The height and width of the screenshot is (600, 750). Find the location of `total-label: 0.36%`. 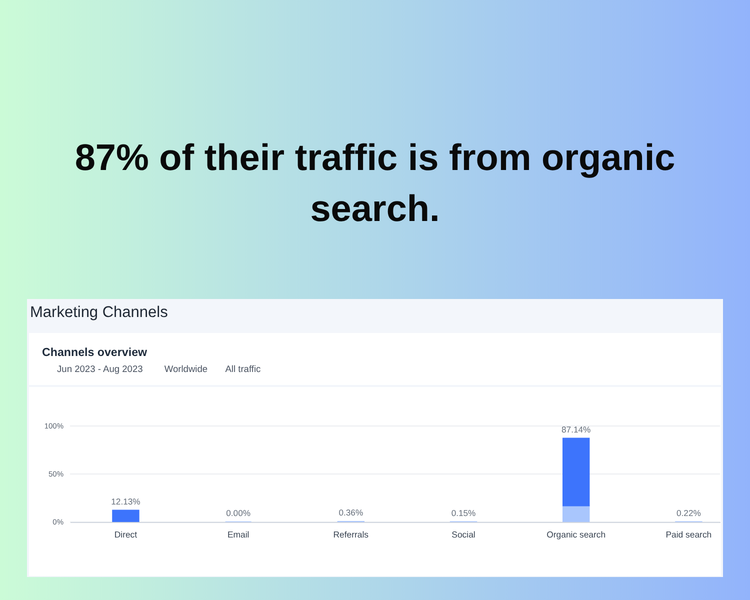

total-label: 0.36% is located at coordinates (351, 513).